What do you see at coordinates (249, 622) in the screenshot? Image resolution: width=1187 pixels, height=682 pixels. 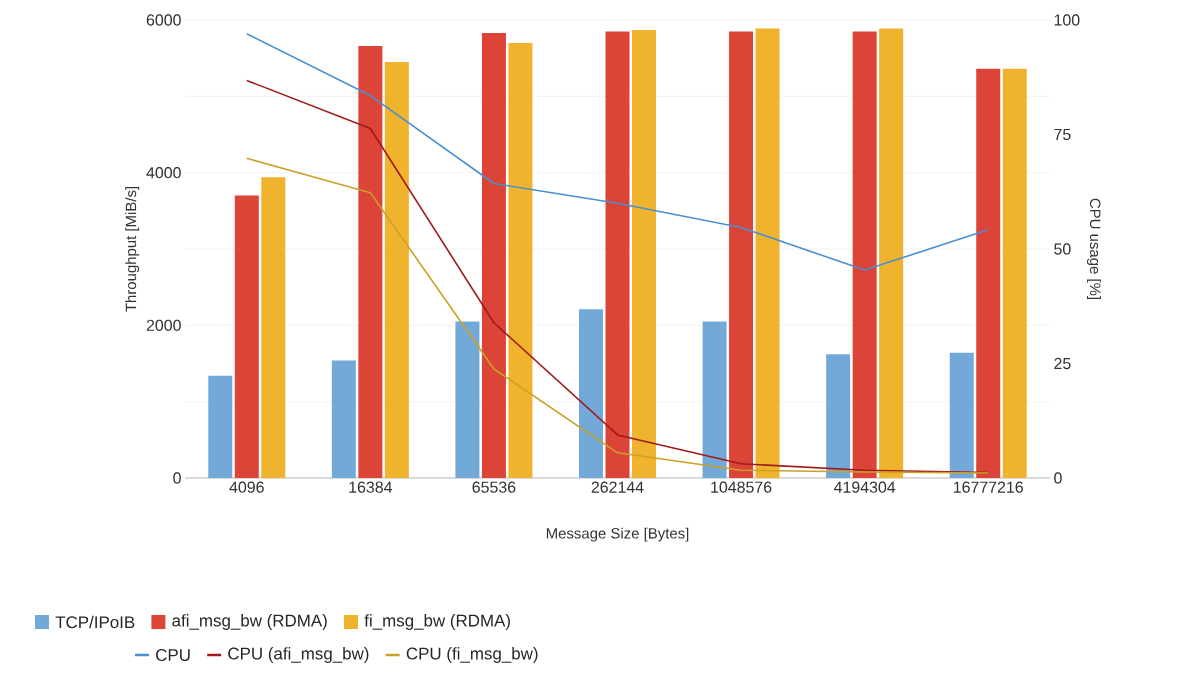 I see `legend-label: afi_msg_bw (RDMA)` at bounding box center [249, 622].